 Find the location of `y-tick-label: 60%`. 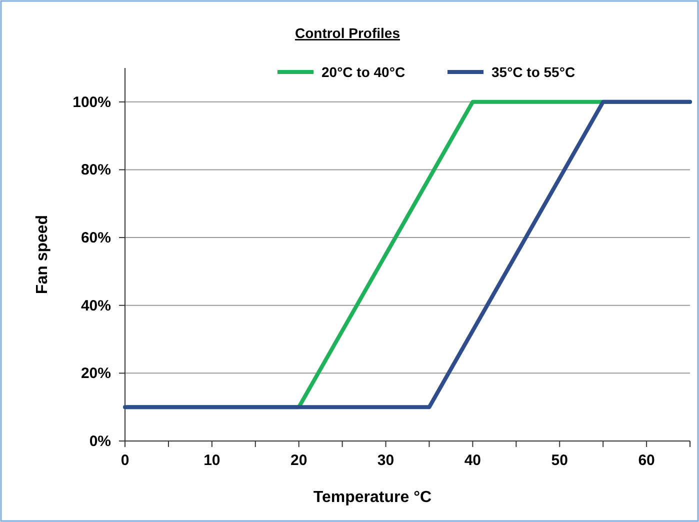

y-tick-label: 60% is located at coordinates (95, 238).